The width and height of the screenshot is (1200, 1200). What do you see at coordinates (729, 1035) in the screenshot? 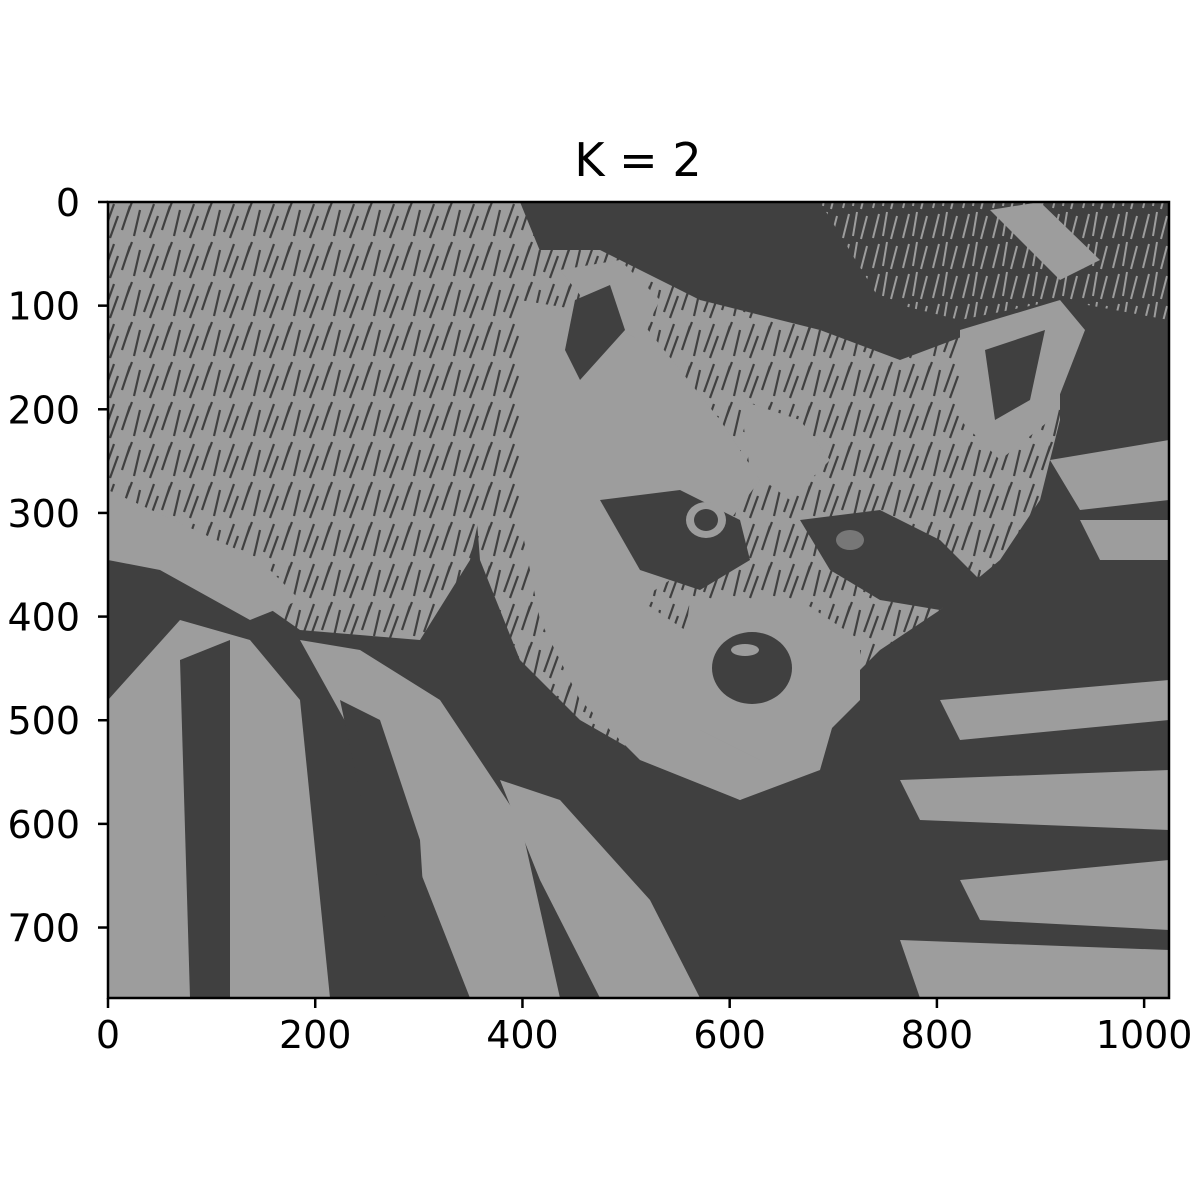
I see `x-tick-label: 600` at bounding box center [729, 1035].